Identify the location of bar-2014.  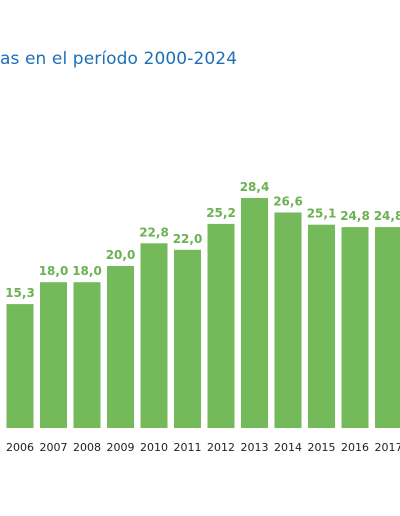
(288, 320).